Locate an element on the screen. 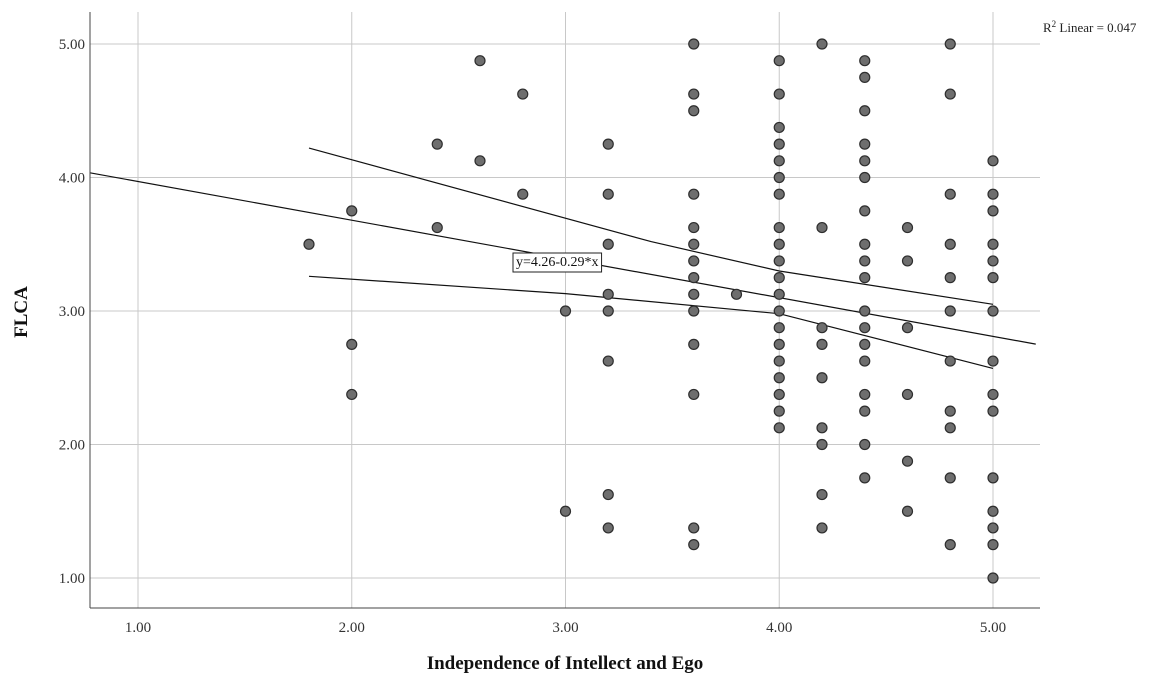 Image resolution: width=1161 pixels, height=678 pixels. y-tick-label: 1.00 is located at coordinates (72, 579).